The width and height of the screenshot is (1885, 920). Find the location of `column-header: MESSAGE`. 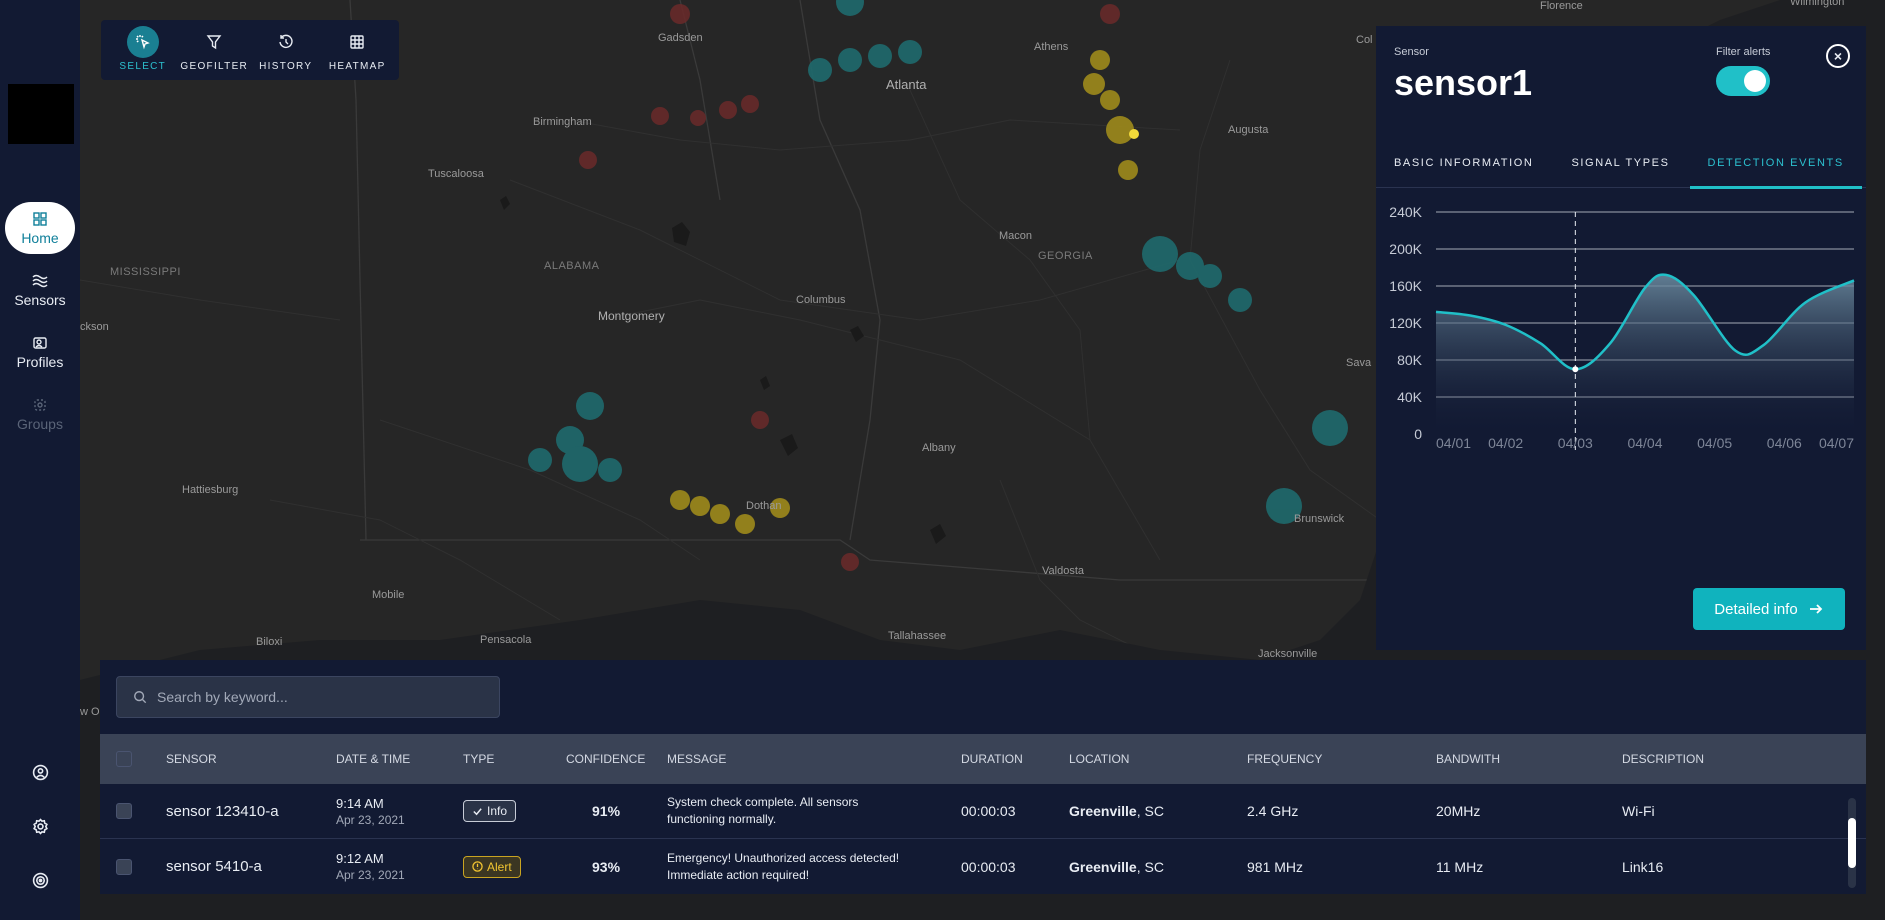

column-header: MESSAGE is located at coordinates (697, 759).